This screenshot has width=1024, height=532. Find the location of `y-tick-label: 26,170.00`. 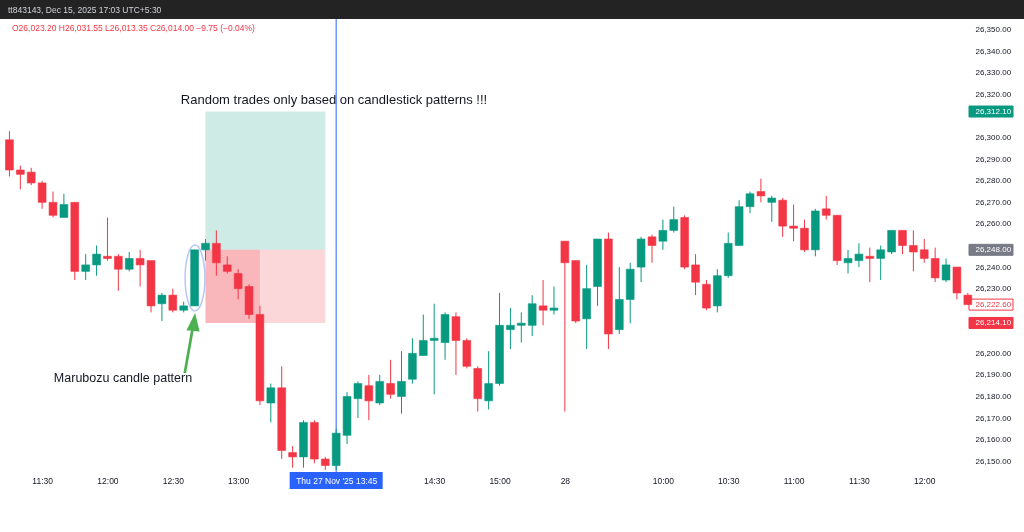

y-tick-label: 26,170.00 is located at coordinates (993, 418).